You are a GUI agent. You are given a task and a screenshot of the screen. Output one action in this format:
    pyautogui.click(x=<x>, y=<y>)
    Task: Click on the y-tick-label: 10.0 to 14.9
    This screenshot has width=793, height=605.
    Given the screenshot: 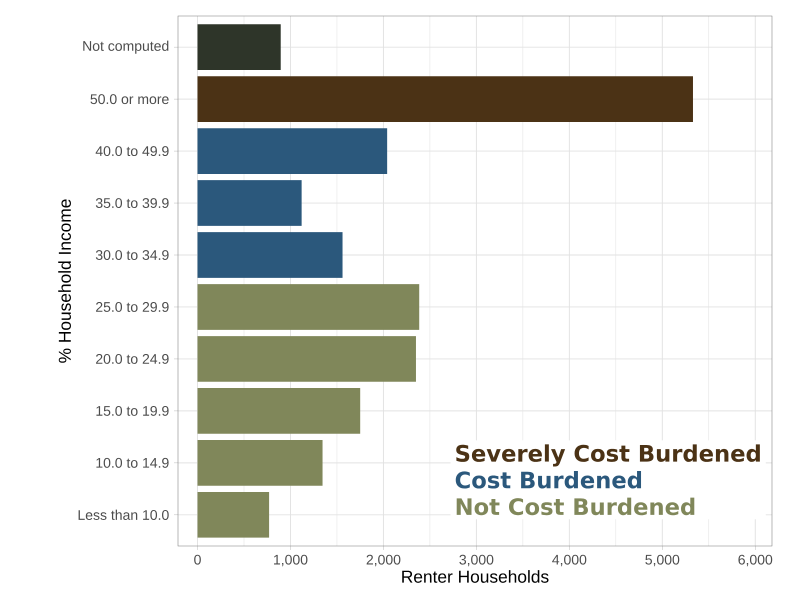 What is the action you would take?
    pyautogui.click(x=132, y=463)
    